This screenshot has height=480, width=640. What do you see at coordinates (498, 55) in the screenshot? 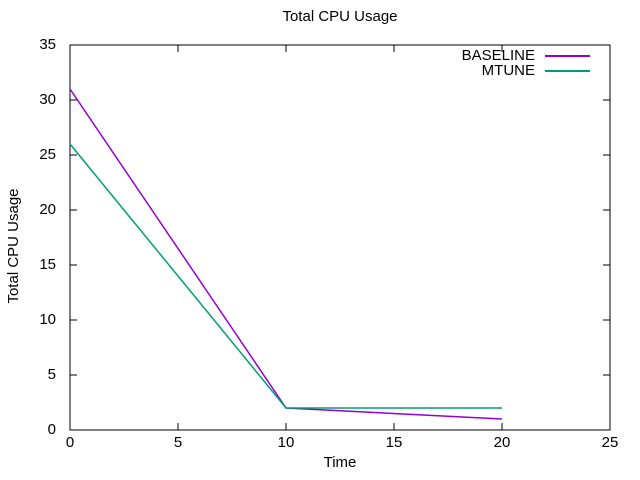
I see `legend-label-baseline: BASELINE` at bounding box center [498, 55].